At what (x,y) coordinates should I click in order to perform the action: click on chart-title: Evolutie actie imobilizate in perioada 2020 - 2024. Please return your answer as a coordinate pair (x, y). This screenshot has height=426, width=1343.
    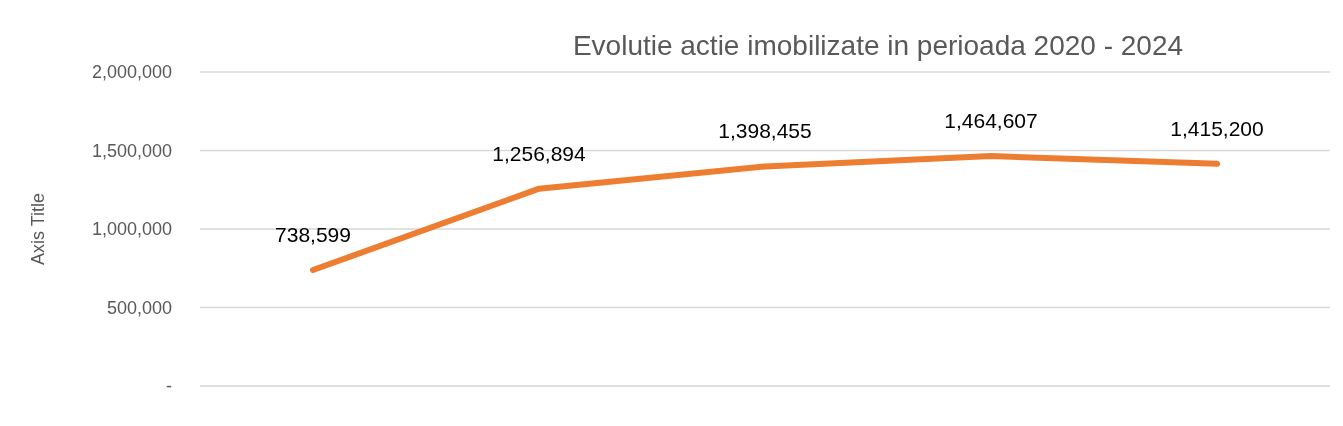
    Looking at the image, I should click on (878, 46).